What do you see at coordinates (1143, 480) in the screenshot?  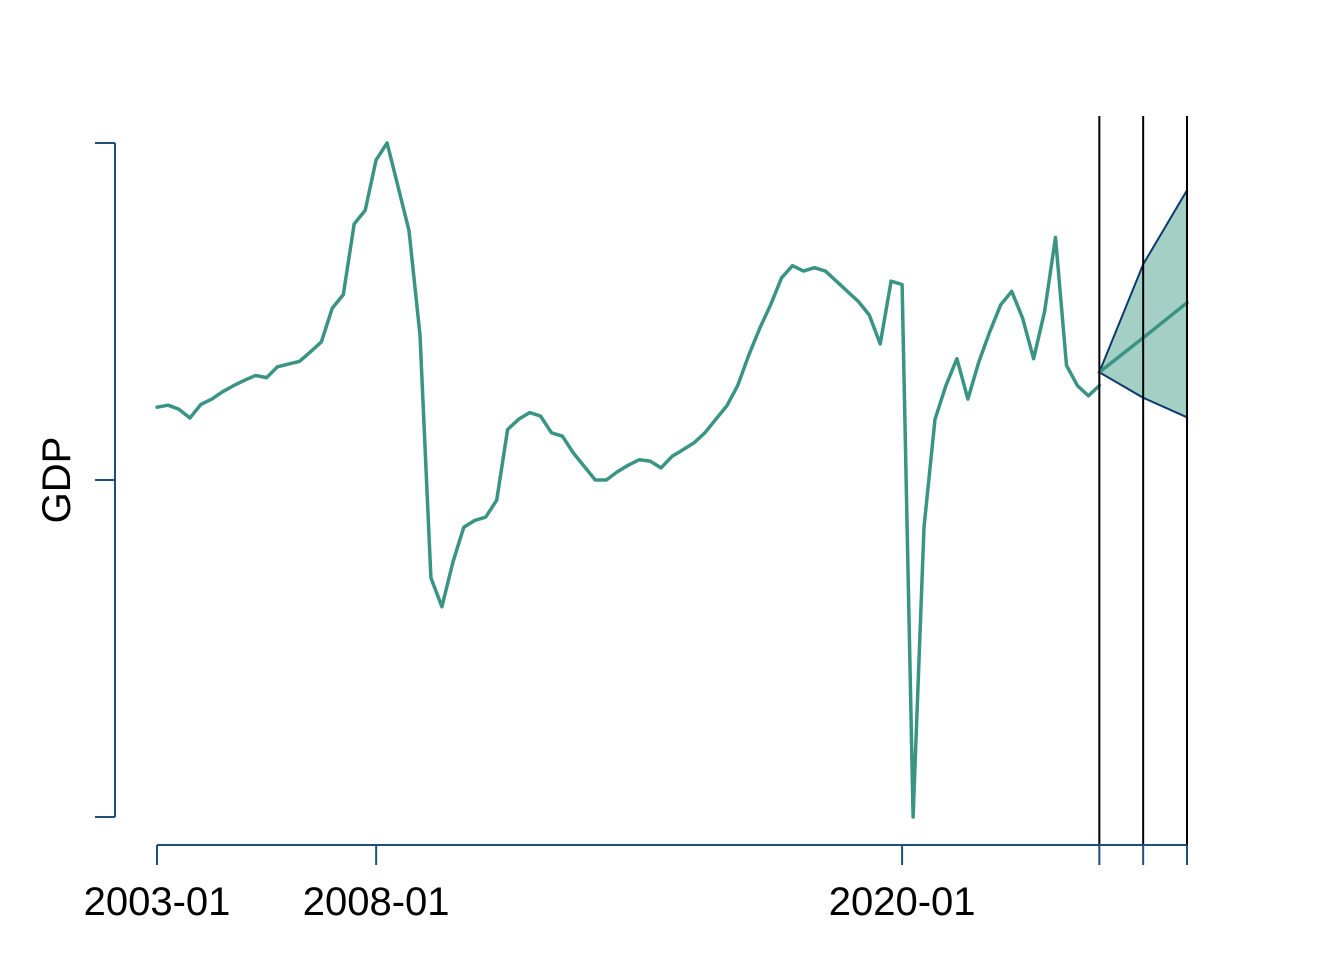 I see `forecast-marker-lines` at bounding box center [1143, 480].